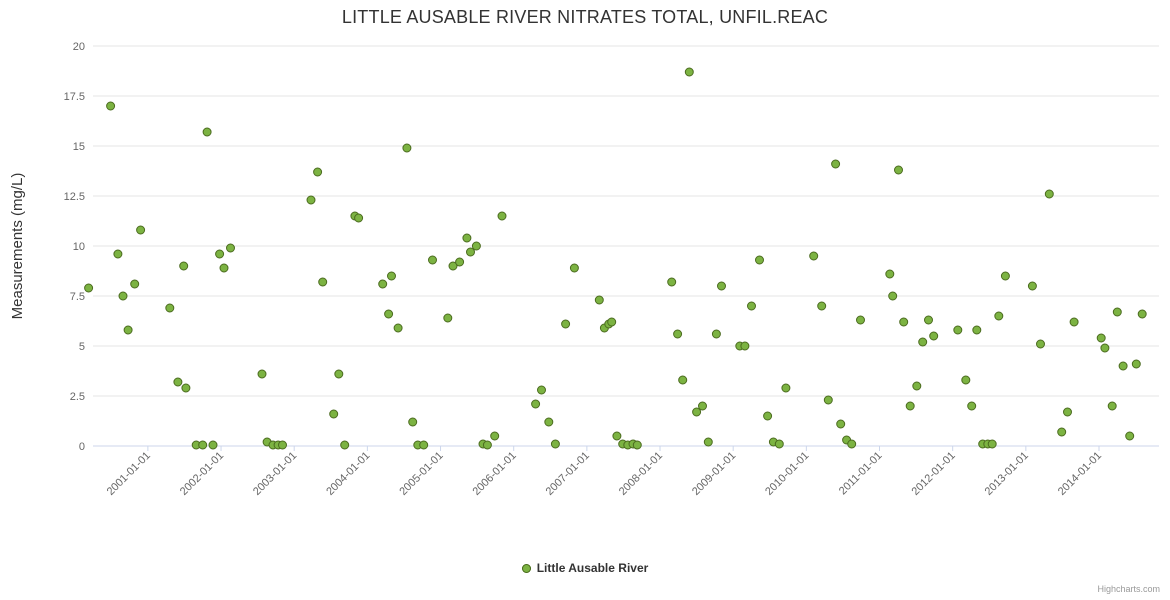 Image resolution: width=1170 pixels, height=600 pixels. Describe the element at coordinates (1128, 589) in the screenshot. I see `credits-link: Highcharts.com` at that location.